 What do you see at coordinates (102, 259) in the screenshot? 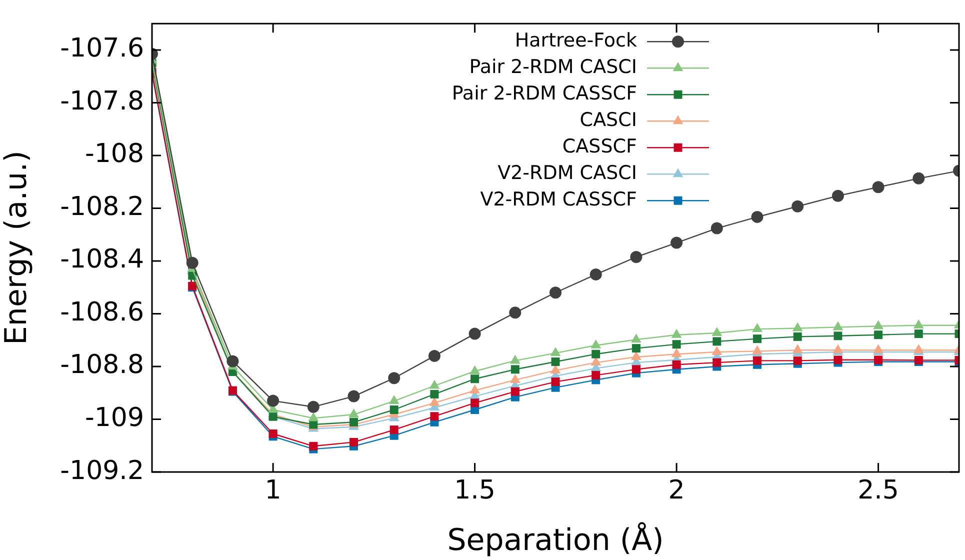
I see `y-tick-label: -108.4` at bounding box center [102, 259].